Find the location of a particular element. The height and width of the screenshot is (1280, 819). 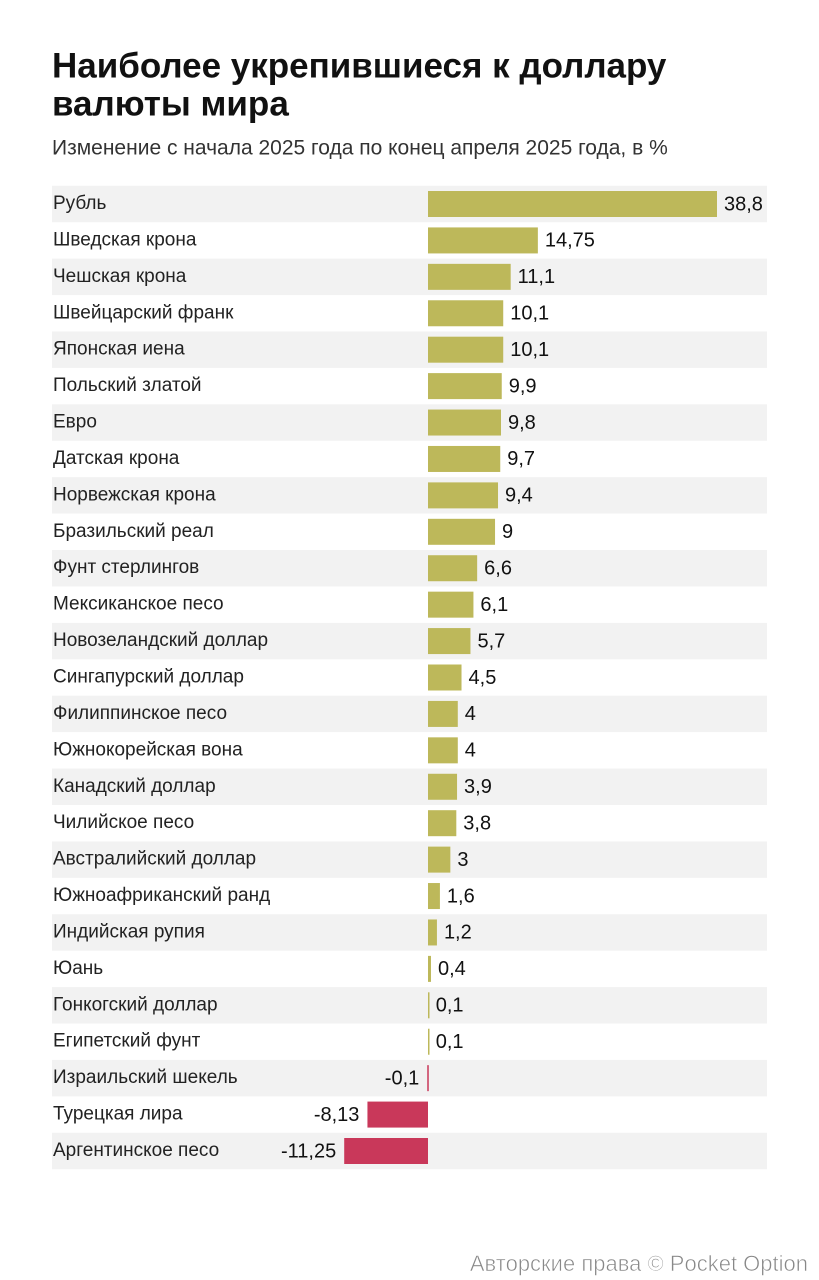

category-label: Южноафриканский ранд is located at coordinates (161, 895).